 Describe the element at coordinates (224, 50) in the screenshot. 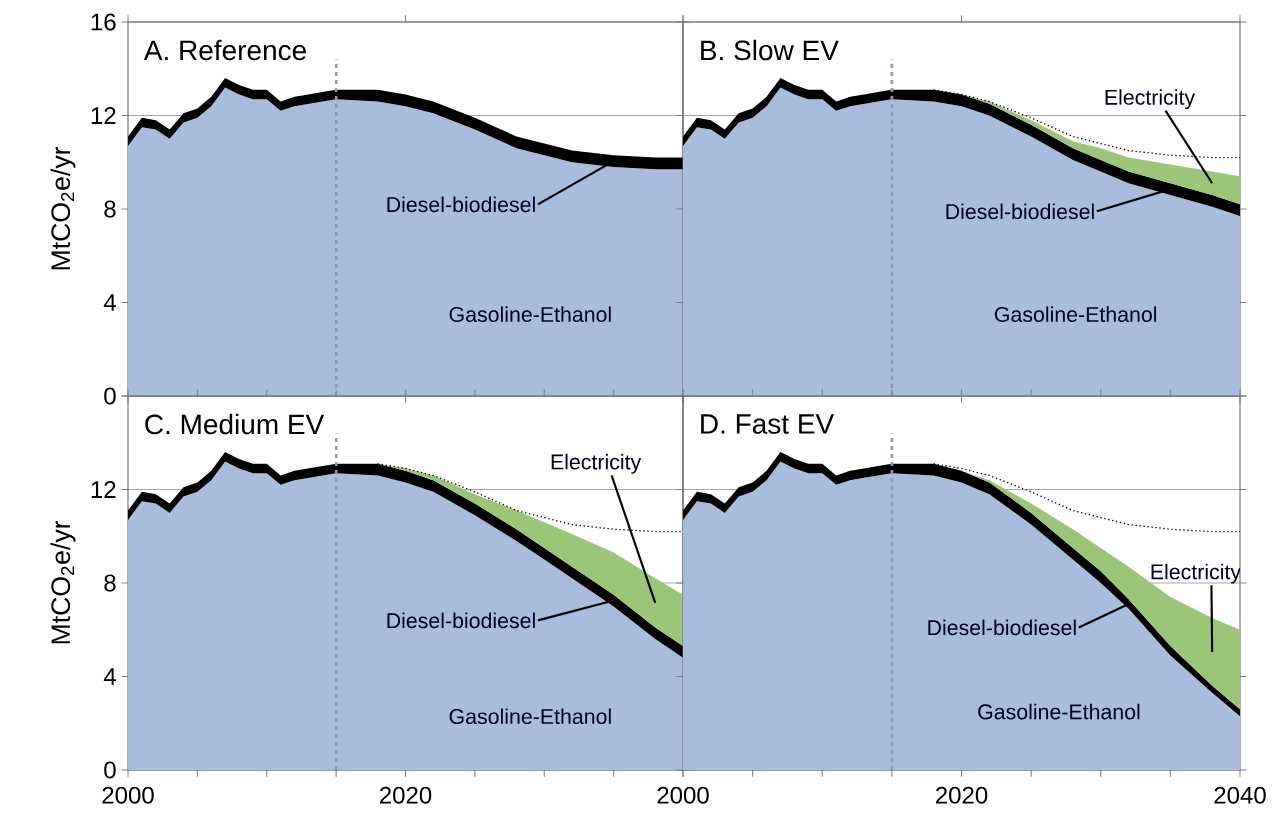

I see `text: A. Reference` at that location.